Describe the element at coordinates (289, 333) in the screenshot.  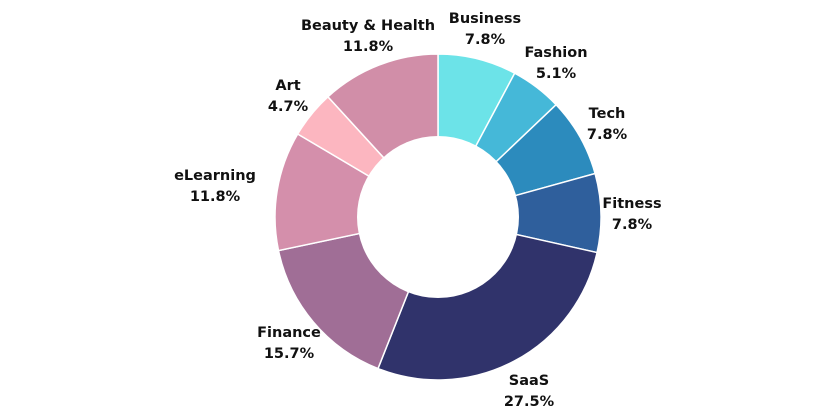
I see `slice-label-finance: Finance` at that location.